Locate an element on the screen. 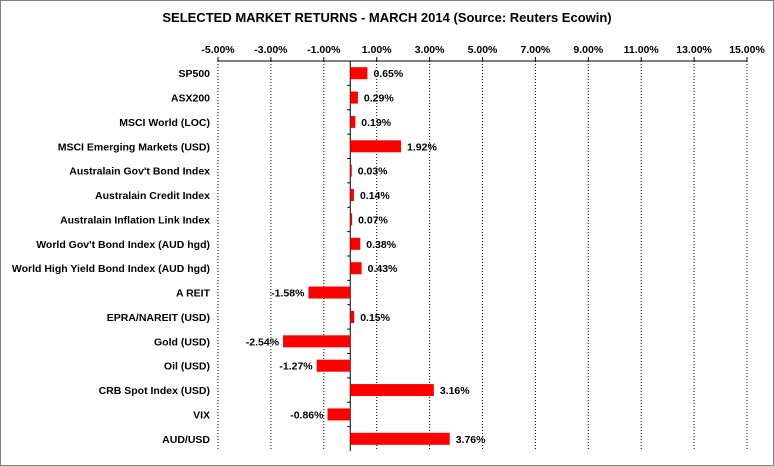 The height and width of the screenshot is (466, 774). category-label: World Gov't Bond Index (AUD hgd) is located at coordinates (123, 245).